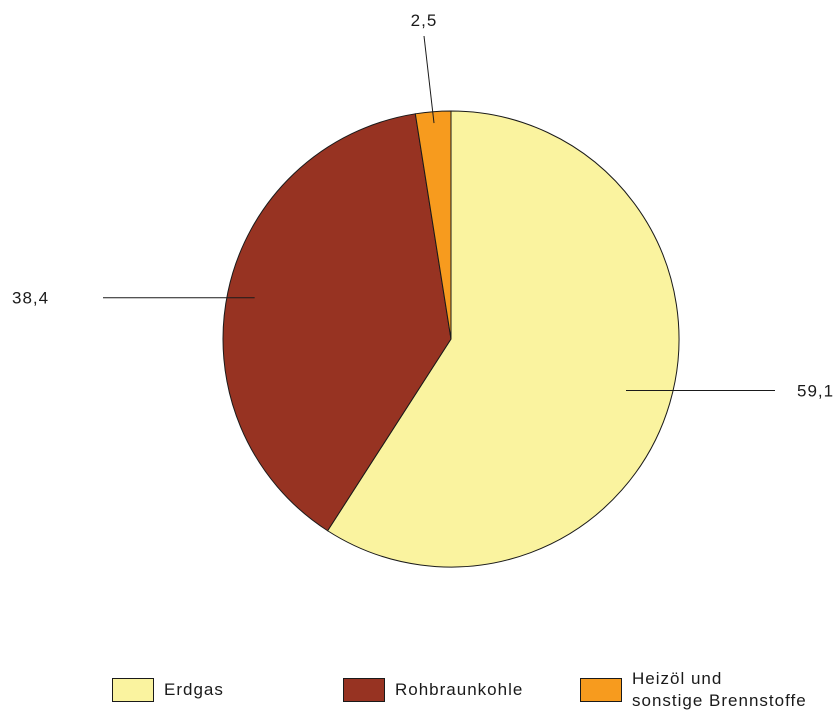 The width and height of the screenshot is (840, 717). I want to click on value-label-rohbraunkohle: 38,4, so click(30, 298).